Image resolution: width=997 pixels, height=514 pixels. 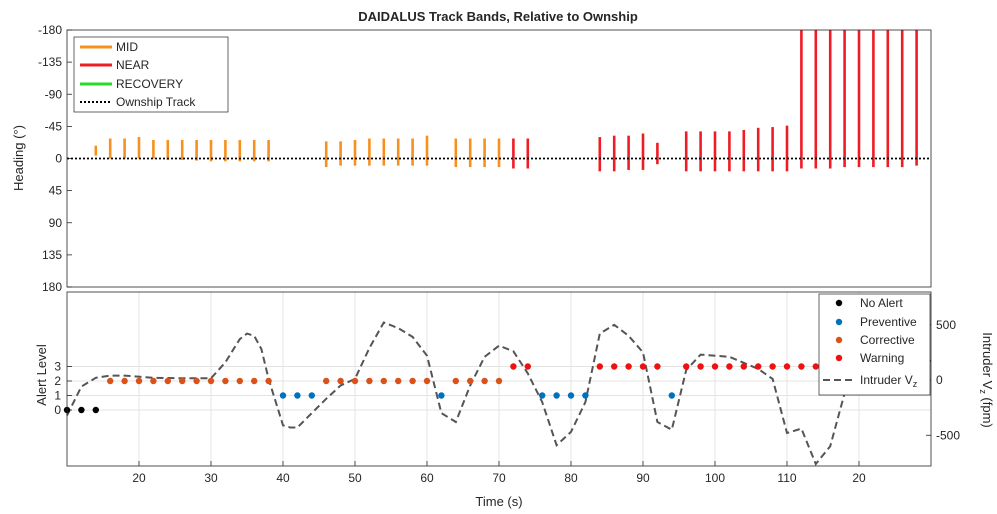 What do you see at coordinates (156, 102) in the screenshot?
I see `legend-label-ownship: Ownship Track` at bounding box center [156, 102].